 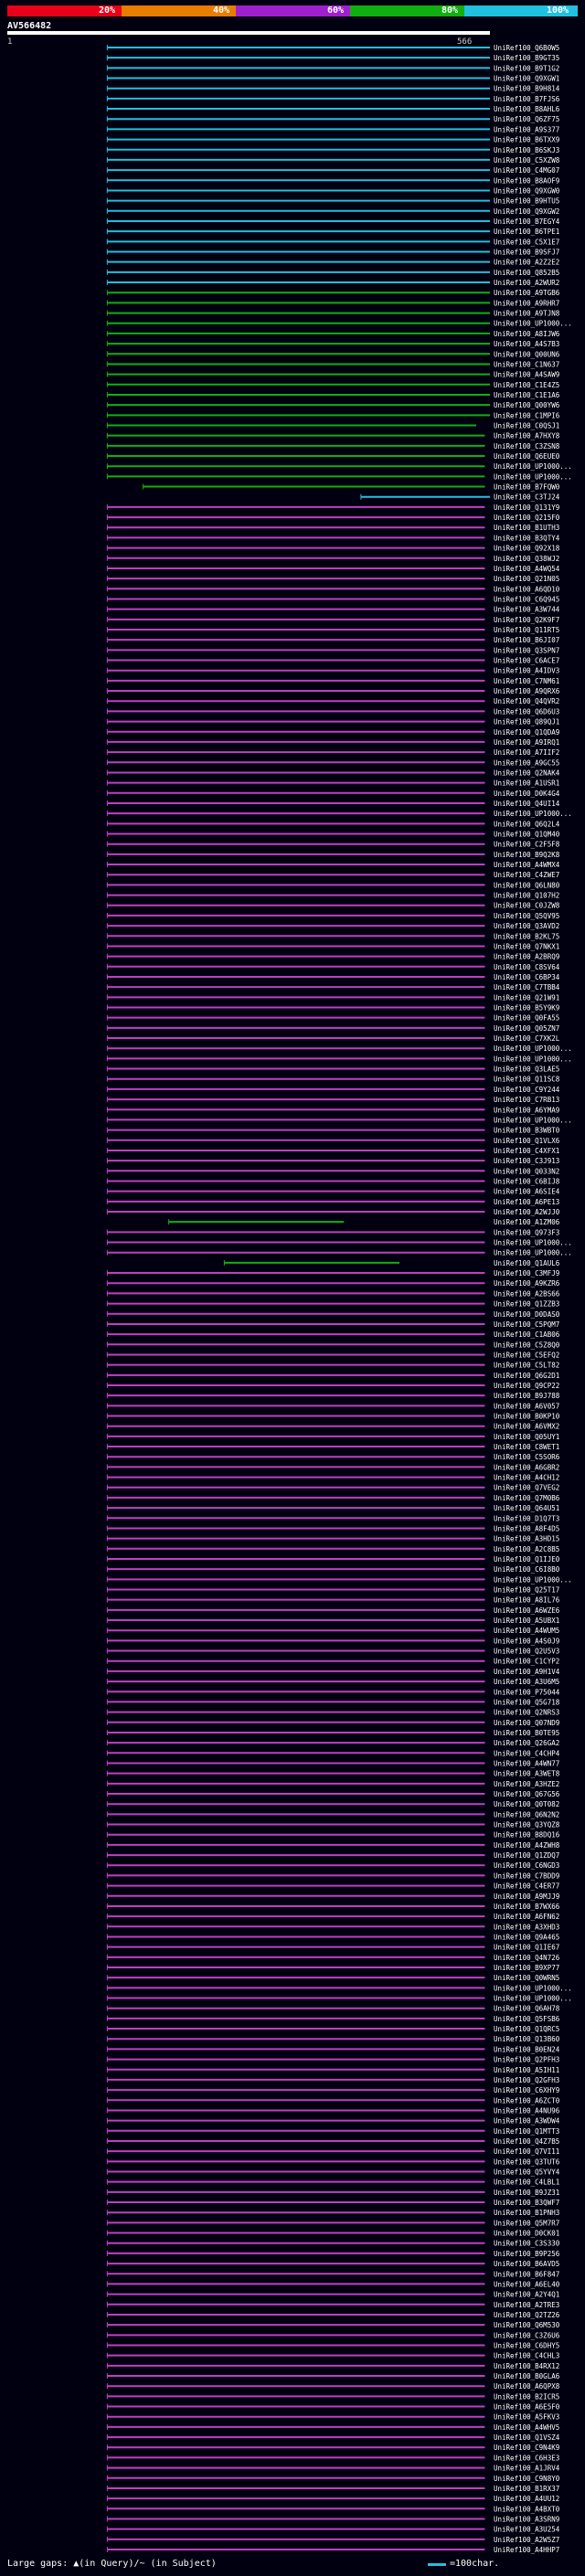 What do you see at coordinates (352, 487) in the screenshot?
I see `hit-row: UniRef100_B7FQW0` at bounding box center [352, 487].